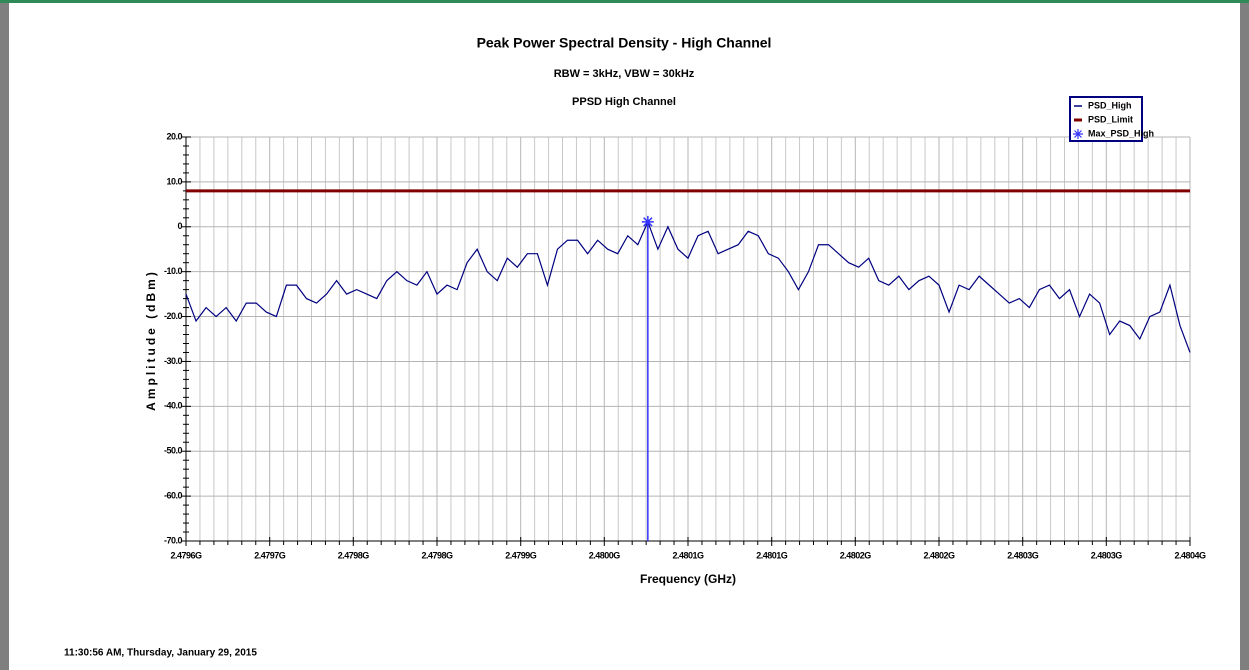 The image size is (1249, 670). Describe the element at coordinates (1244, 335) in the screenshot. I see `frame-right` at that location.